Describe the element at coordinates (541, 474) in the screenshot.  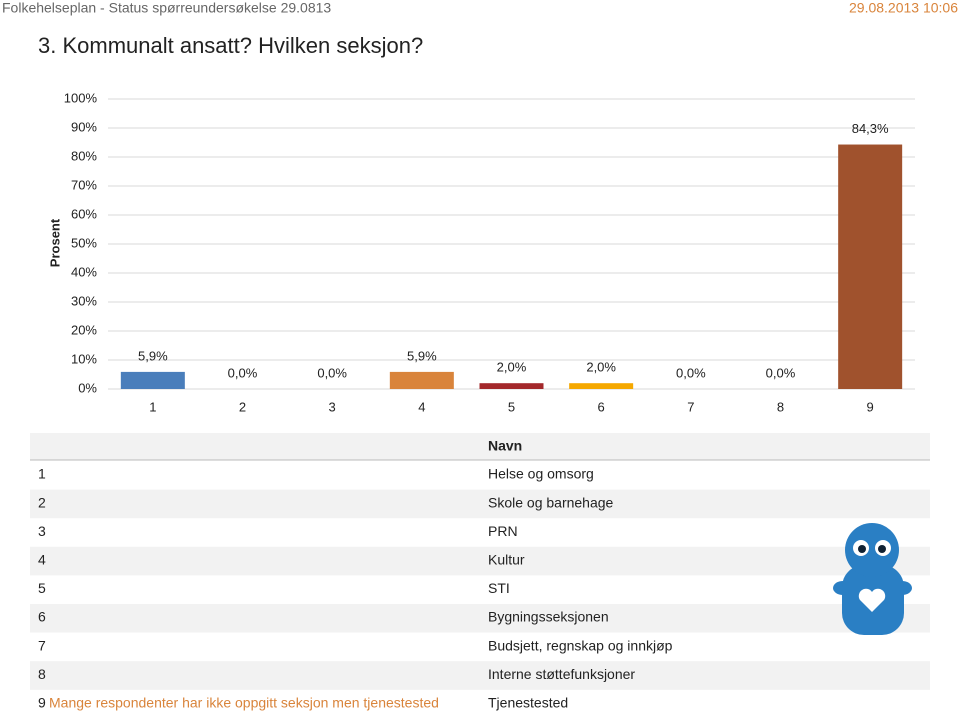
I see `row-name: Helse og omsorg` at that location.